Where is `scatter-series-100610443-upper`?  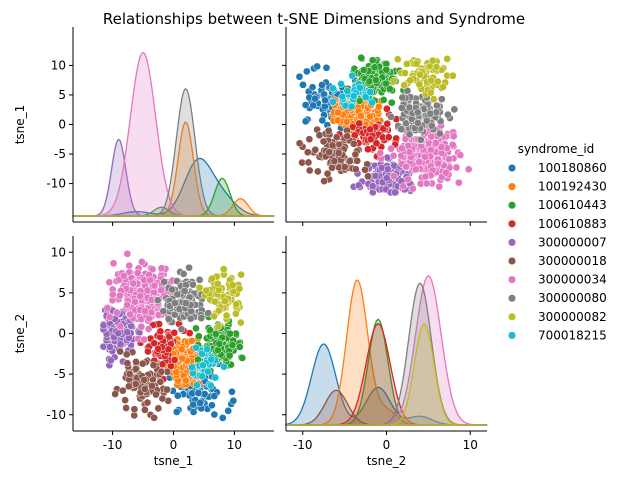
scatter-series-100610443-upper is located at coordinates (376, 80).